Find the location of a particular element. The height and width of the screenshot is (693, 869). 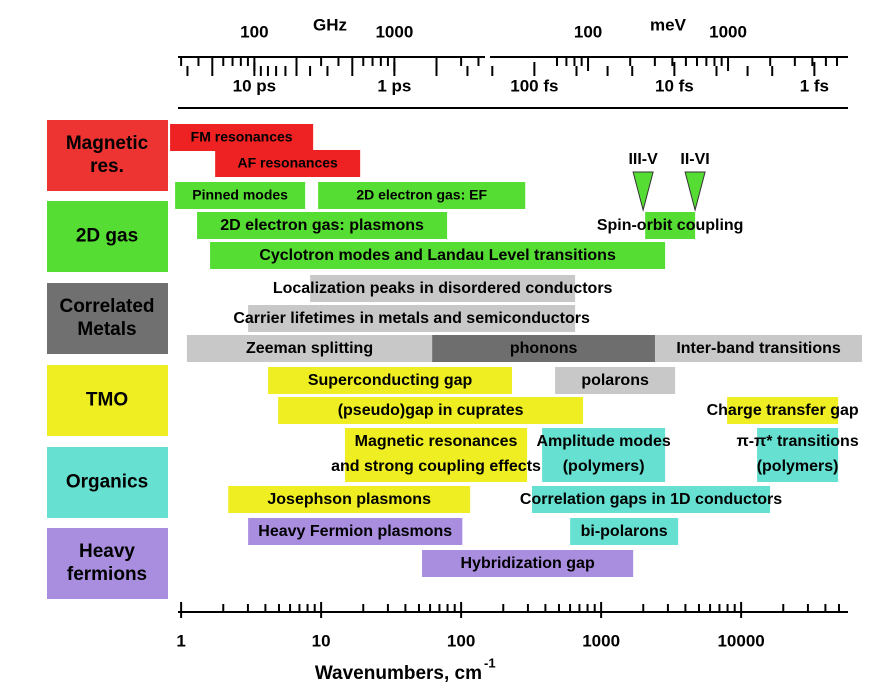

time-tick-label: 1 ps is located at coordinates (394, 85).